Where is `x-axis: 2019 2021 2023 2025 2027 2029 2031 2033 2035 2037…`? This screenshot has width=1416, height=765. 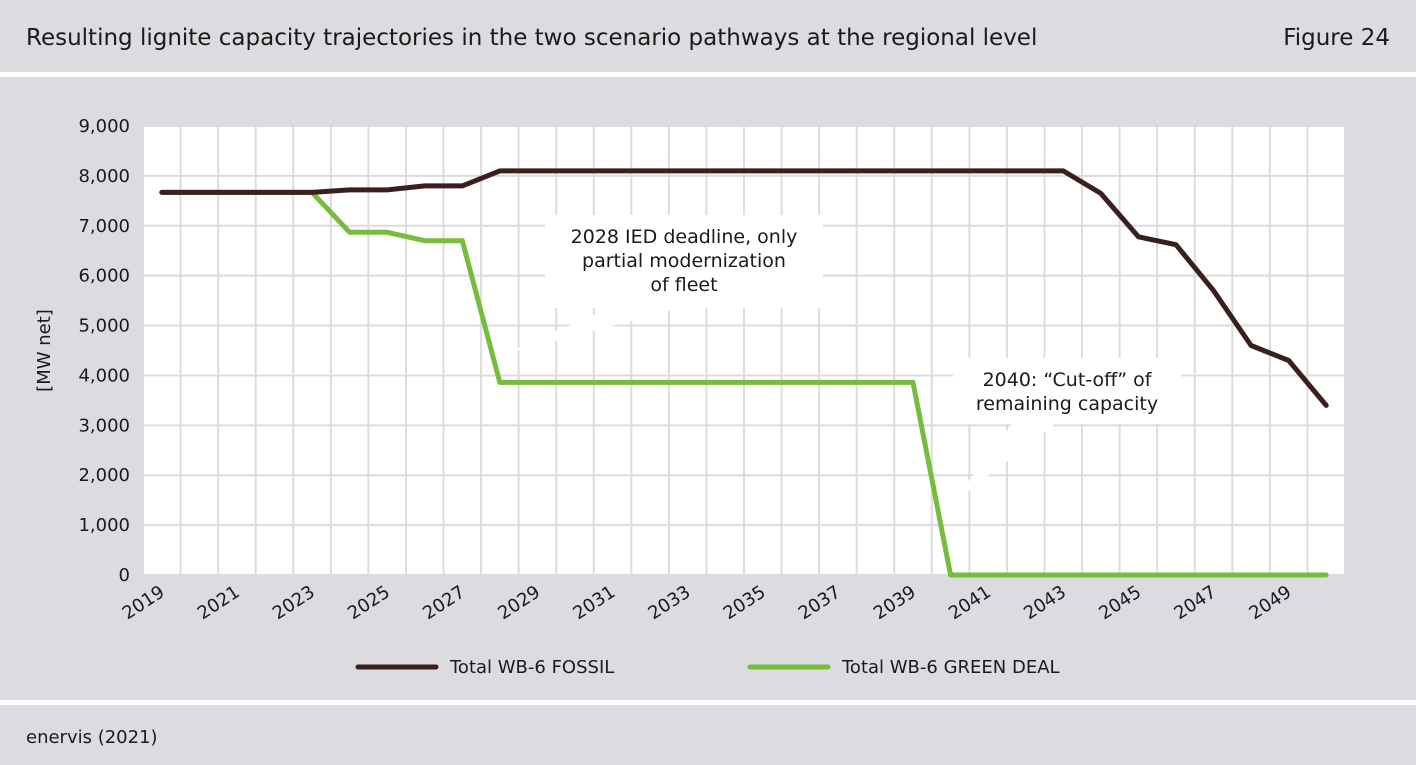 x-axis: 2019 2021 2023 2025 2027 2029 2031 2033 2035 2037… is located at coordinates (707, 603).